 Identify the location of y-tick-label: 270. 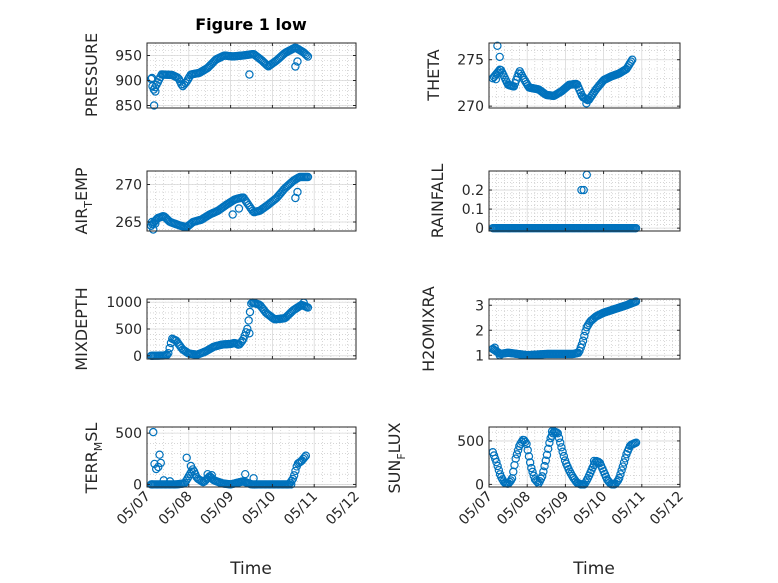
(128, 186).